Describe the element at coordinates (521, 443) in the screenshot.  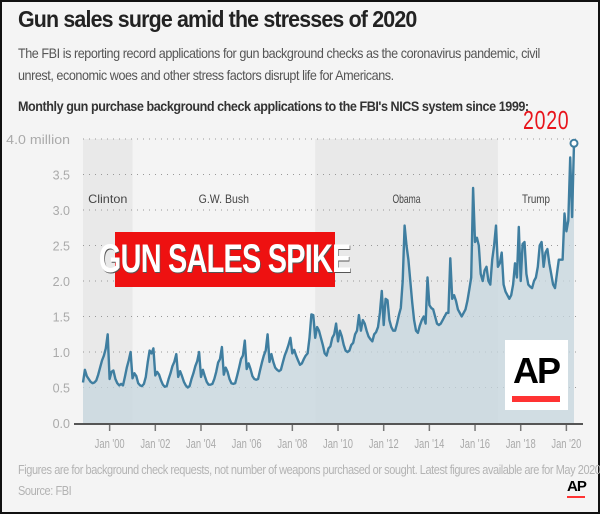
I see `x-tick-label: Jan '18` at that location.